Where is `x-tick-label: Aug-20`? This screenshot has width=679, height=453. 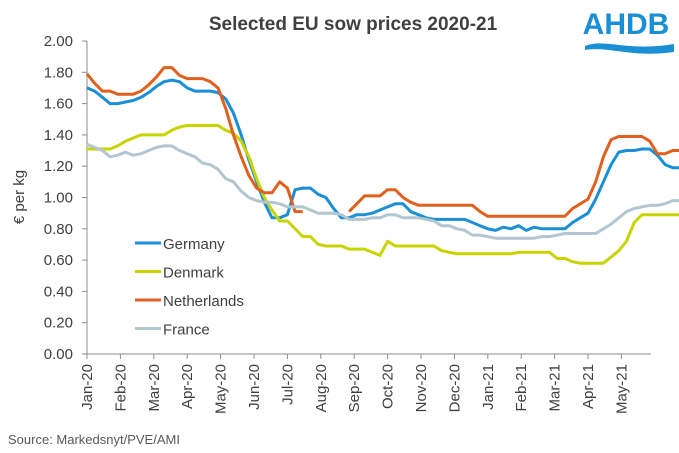
x-tick-label: Aug-20 is located at coordinates (321, 388).